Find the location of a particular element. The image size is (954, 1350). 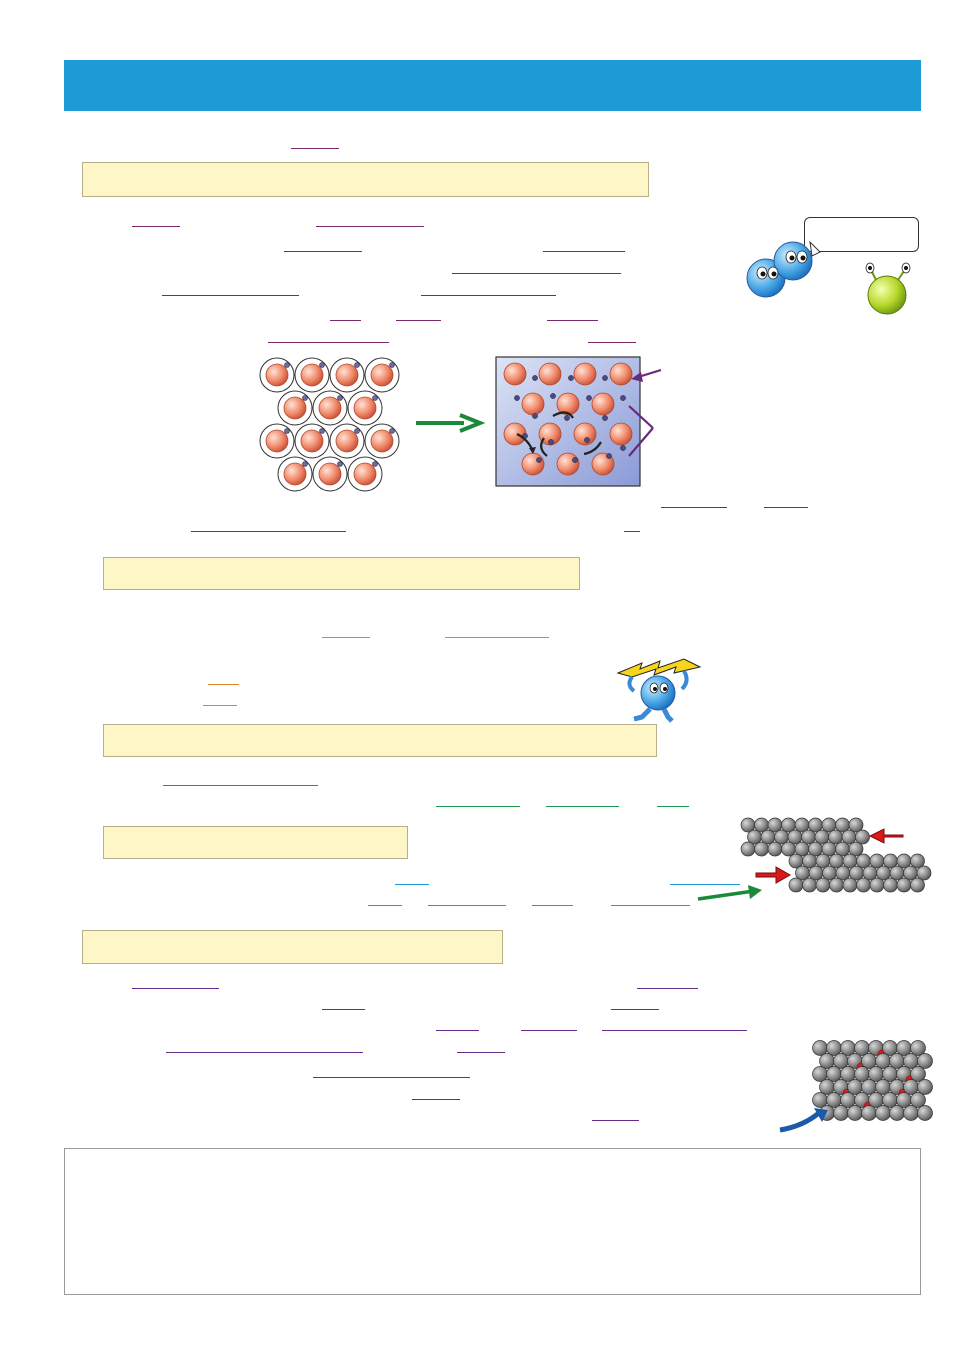

electron-sea-icon is located at coordinates (578, 421).